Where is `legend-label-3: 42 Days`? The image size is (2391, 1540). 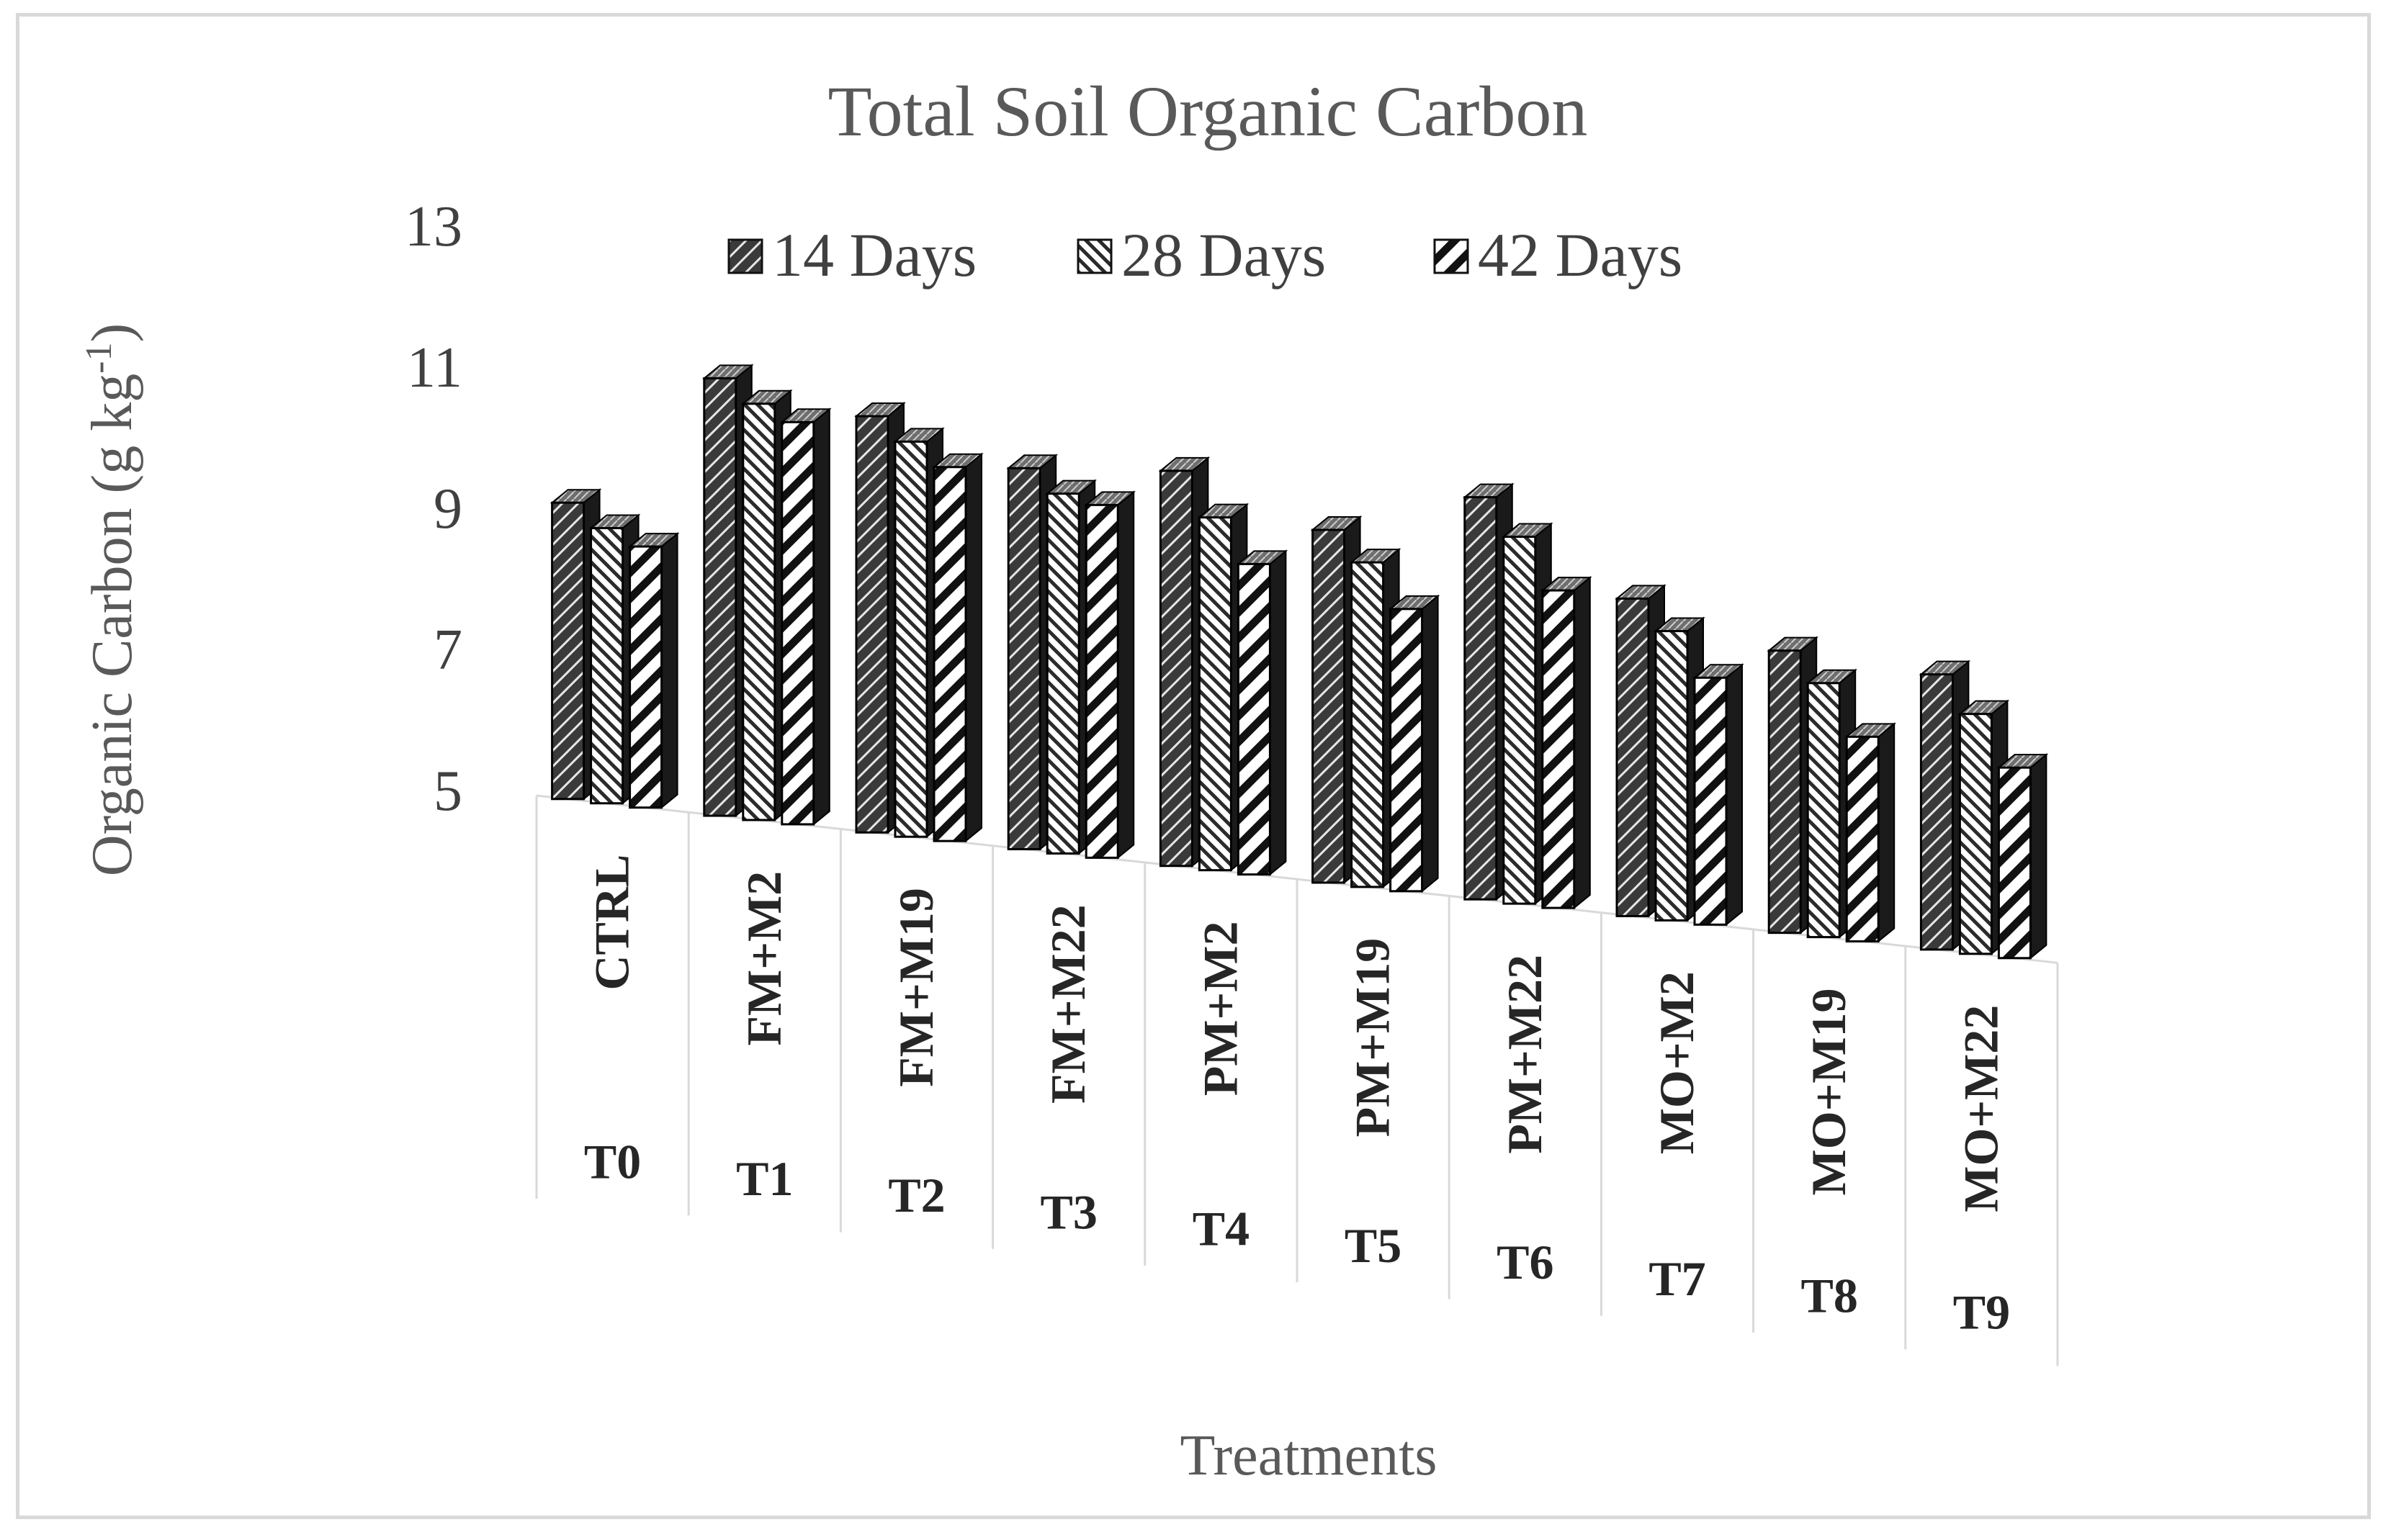 legend-label-3: 42 Days is located at coordinates (1580, 254).